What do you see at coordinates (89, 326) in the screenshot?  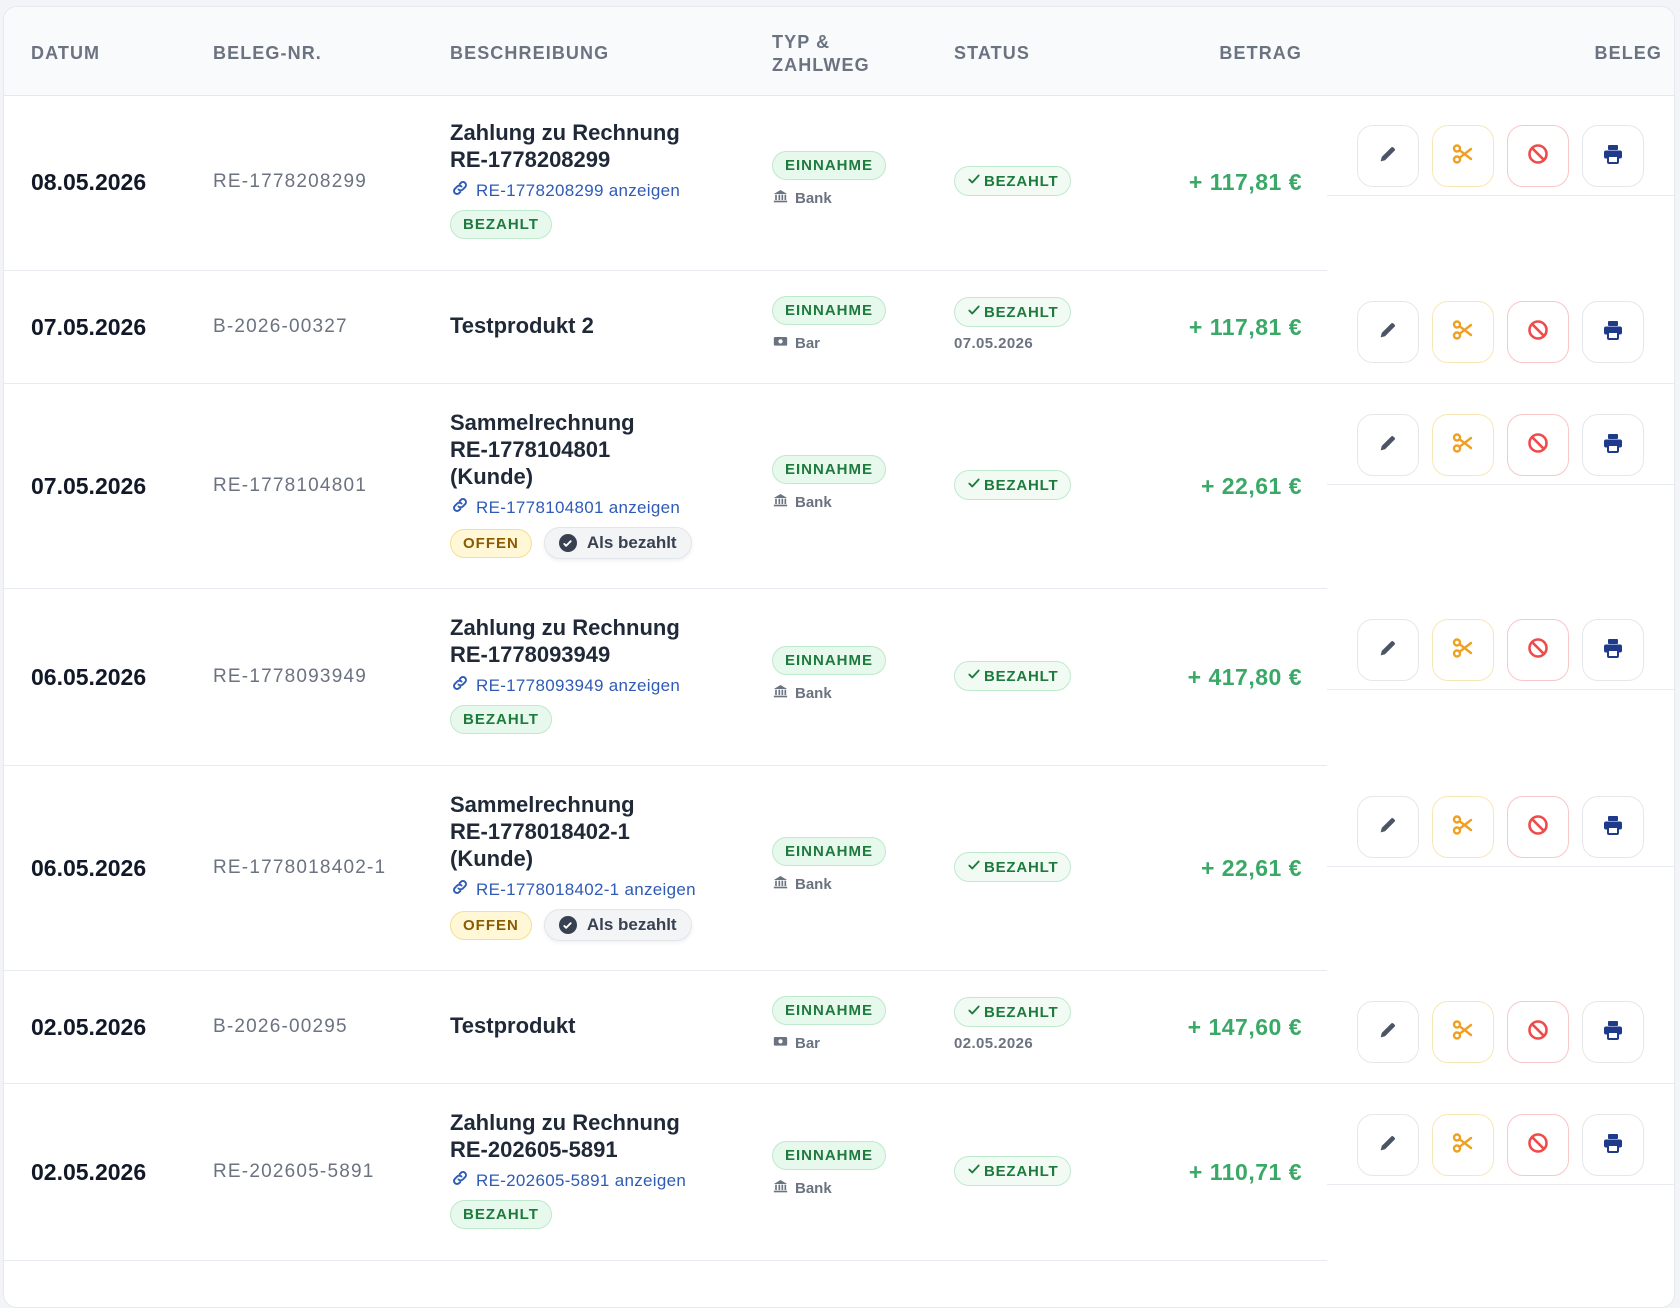 I see `date-cell: 07.05.2026` at bounding box center [89, 326].